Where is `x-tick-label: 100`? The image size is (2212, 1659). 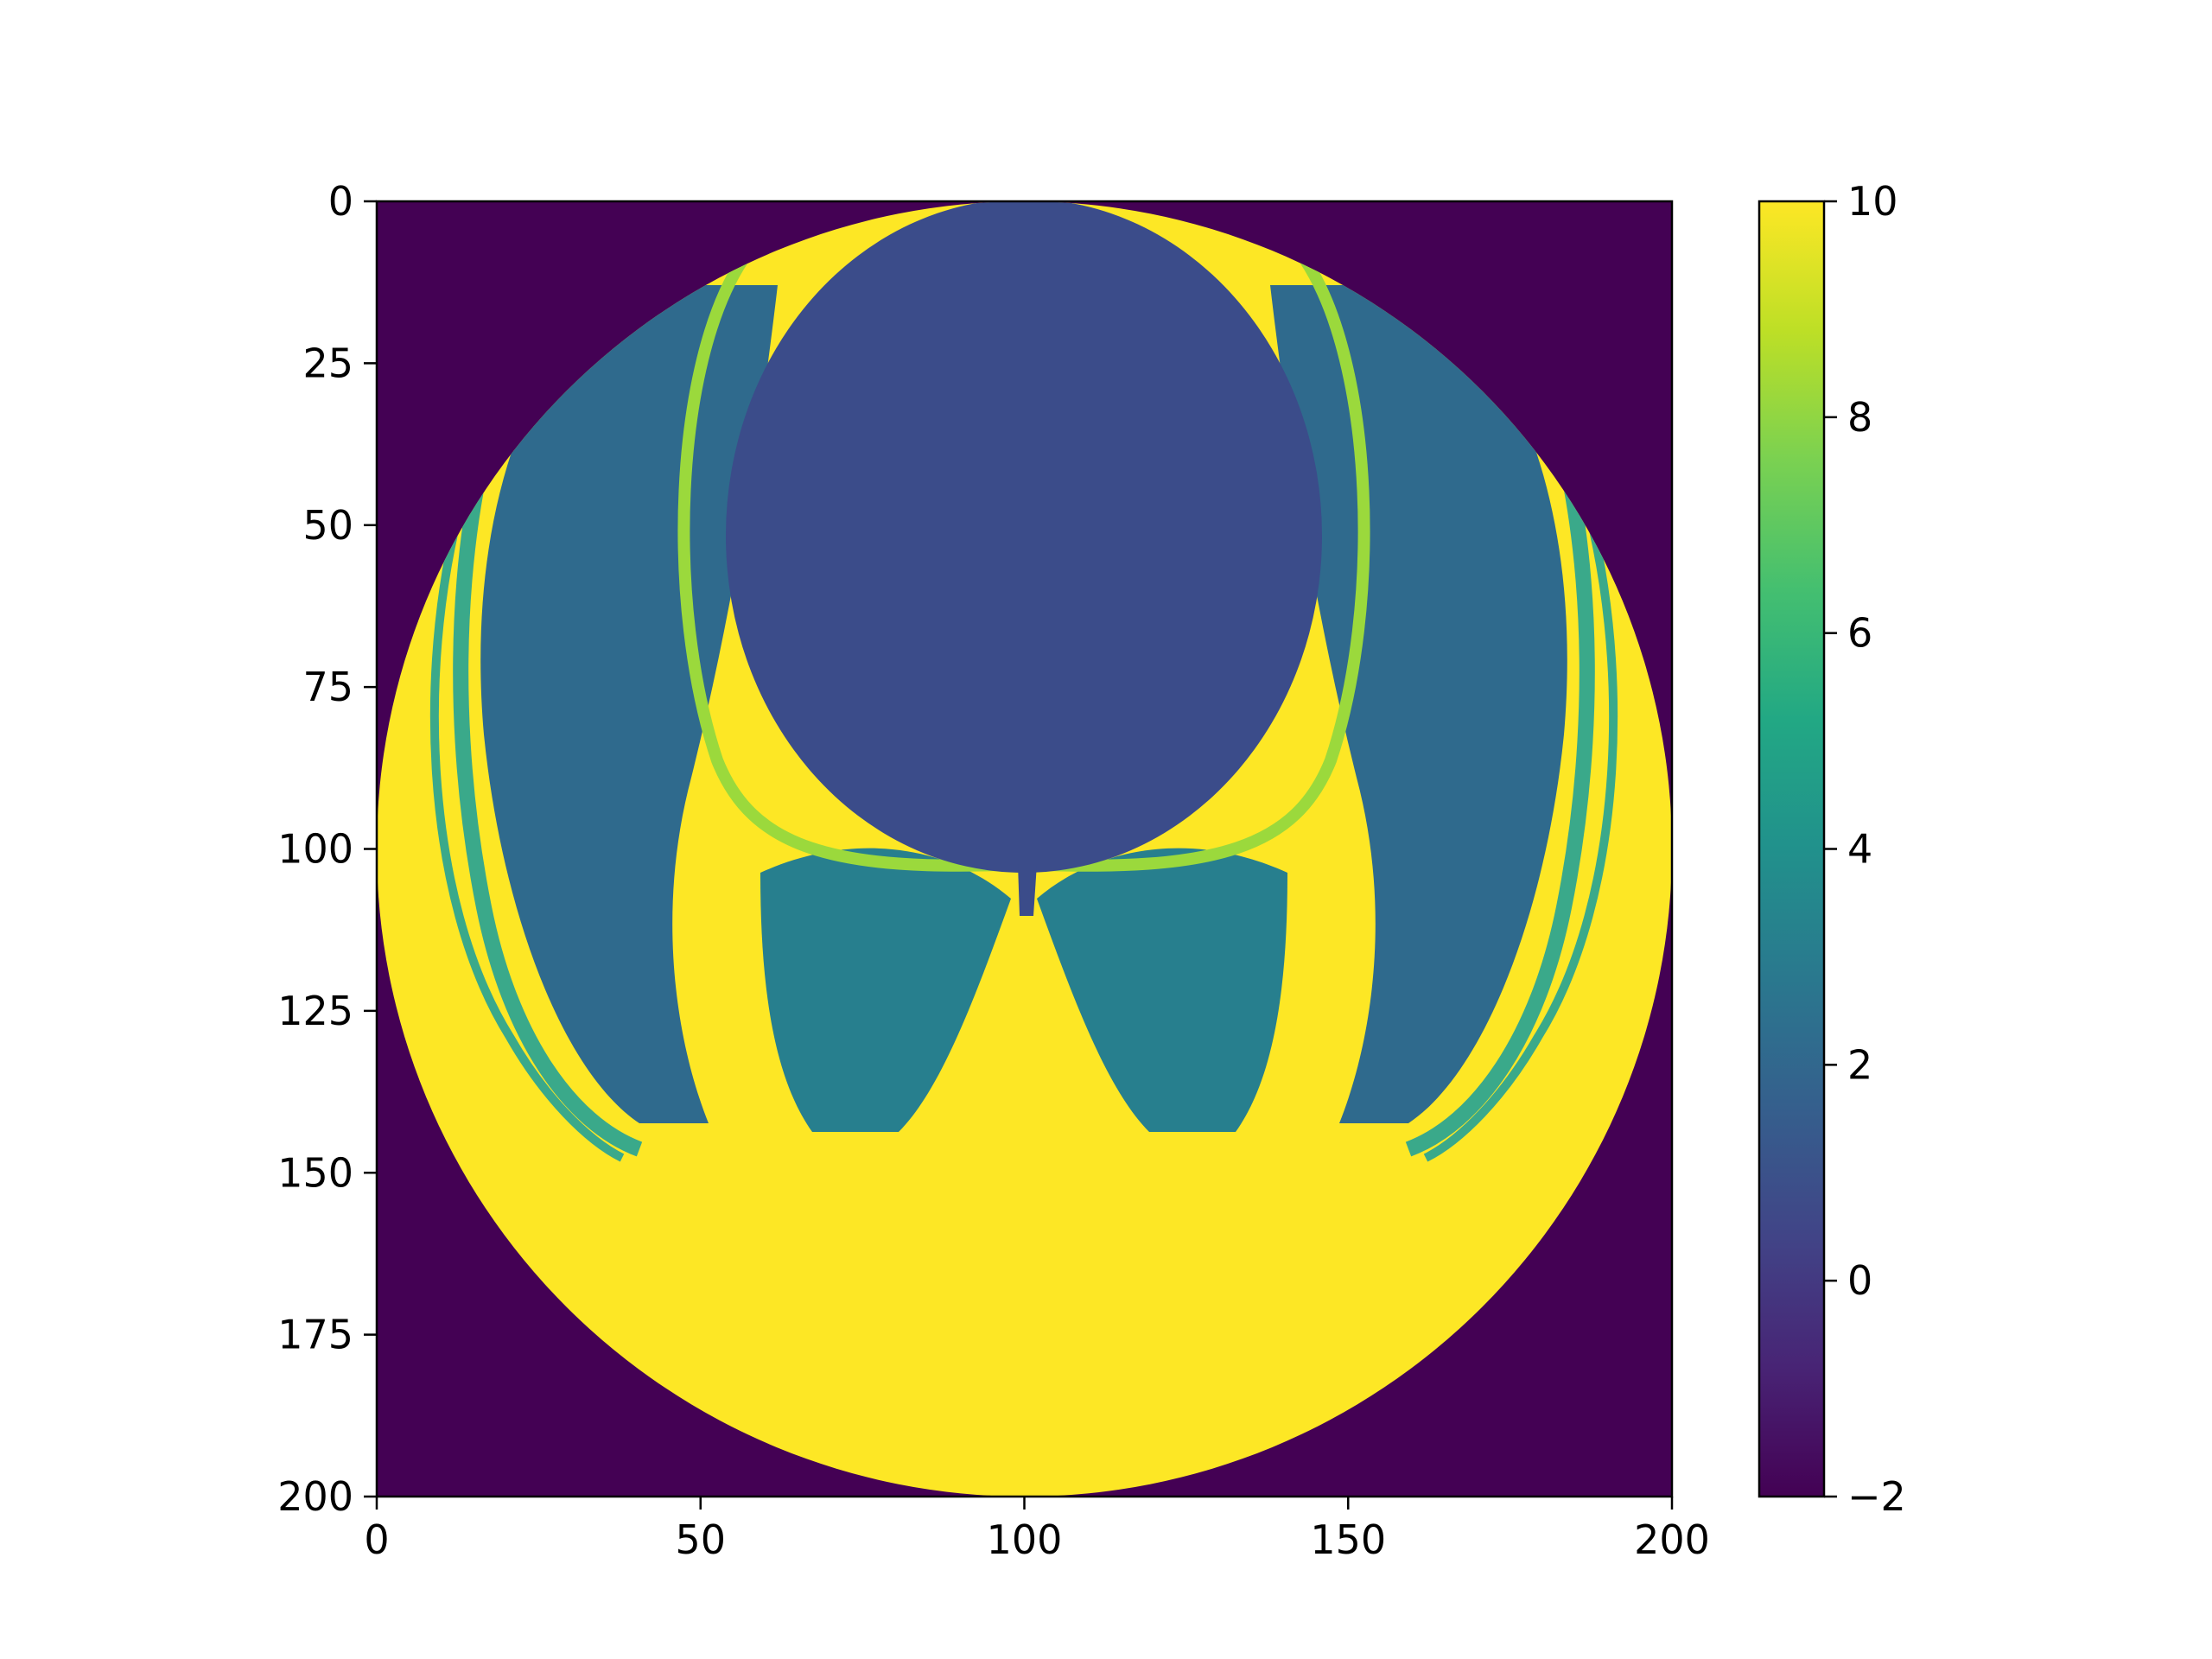
x-tick-label: 100 is located at coordinates (1025, 1539).